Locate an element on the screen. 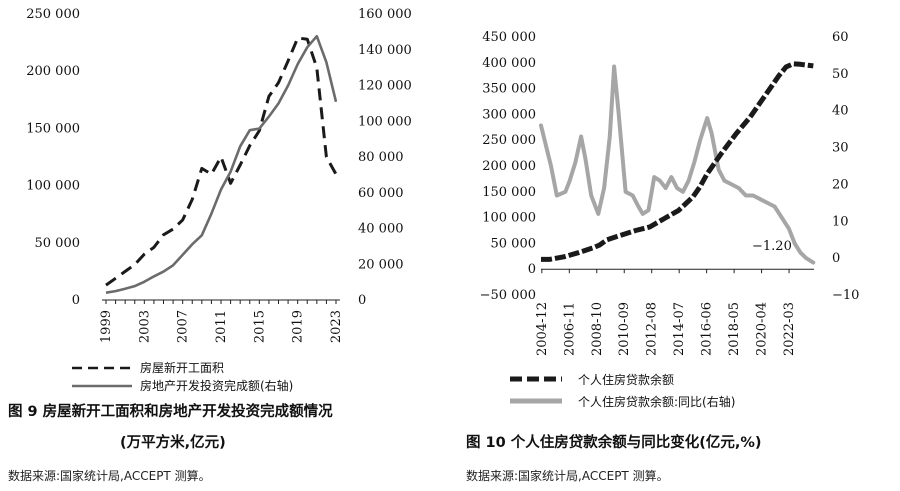 This screenshot has height=491, width=900. series-line-loan-balance is located at coordinates (677, 161).